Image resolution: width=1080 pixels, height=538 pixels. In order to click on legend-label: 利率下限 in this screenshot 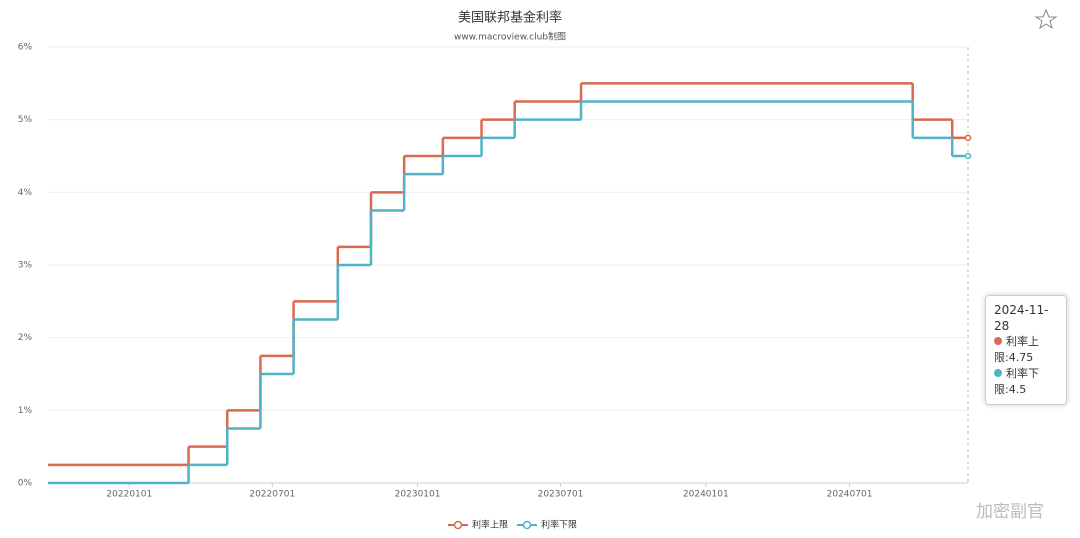, I will do `click(559, 525)`.